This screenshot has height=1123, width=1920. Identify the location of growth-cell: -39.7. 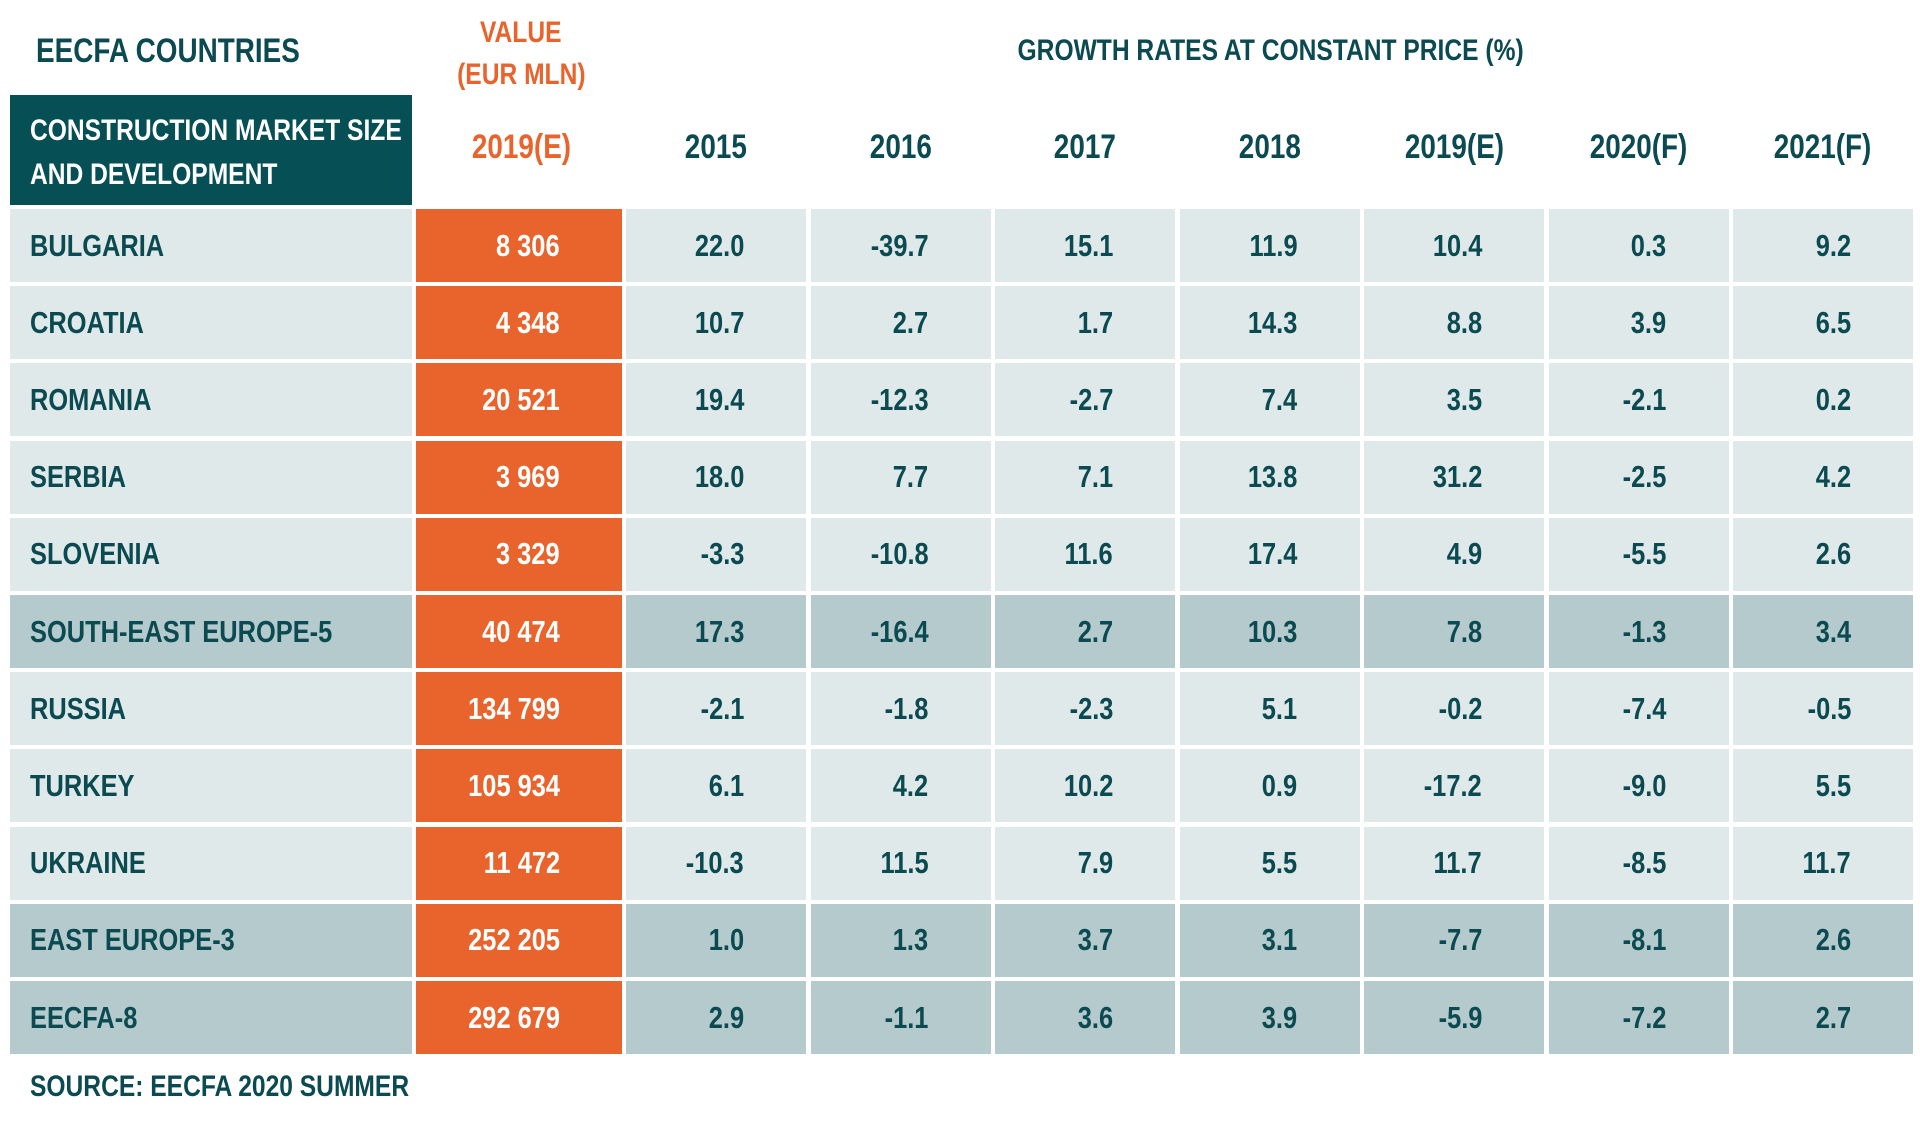
(900, 245).